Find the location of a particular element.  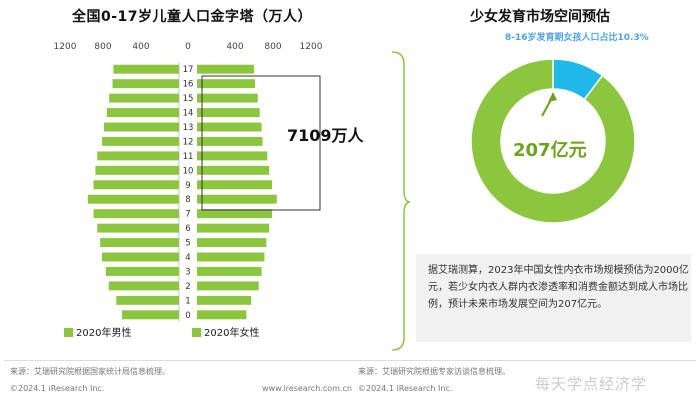

age-label-10: 10 is located at coordinates (188, 171).